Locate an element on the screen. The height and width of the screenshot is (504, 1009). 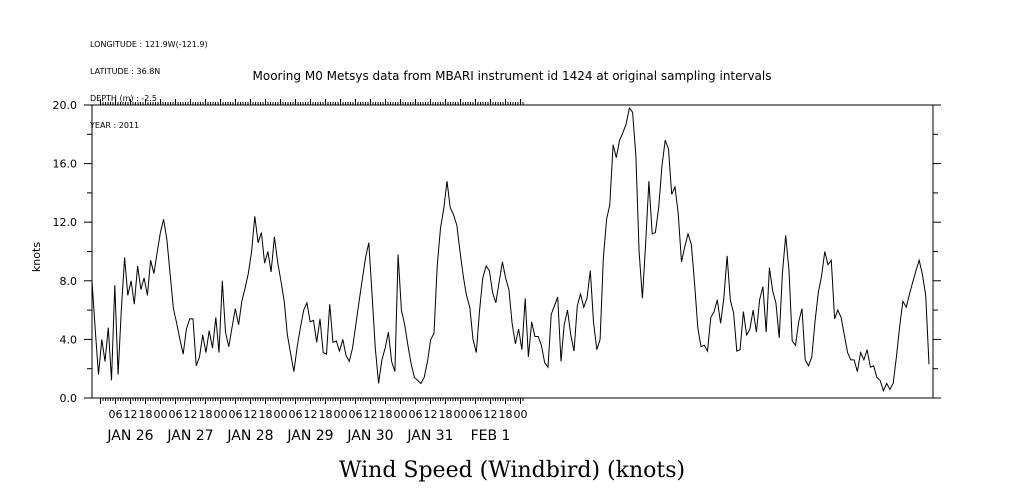
y-tick-label: 0.0 is located at coordinates (69, 398).